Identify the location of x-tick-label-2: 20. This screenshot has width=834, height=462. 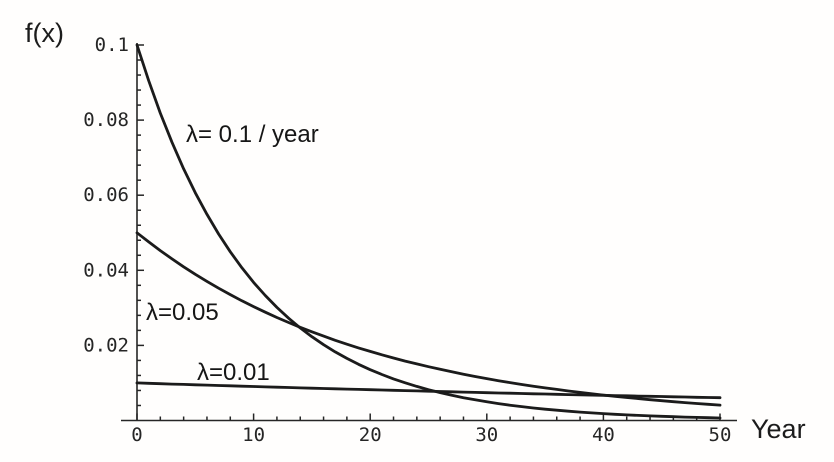
(370, 435).